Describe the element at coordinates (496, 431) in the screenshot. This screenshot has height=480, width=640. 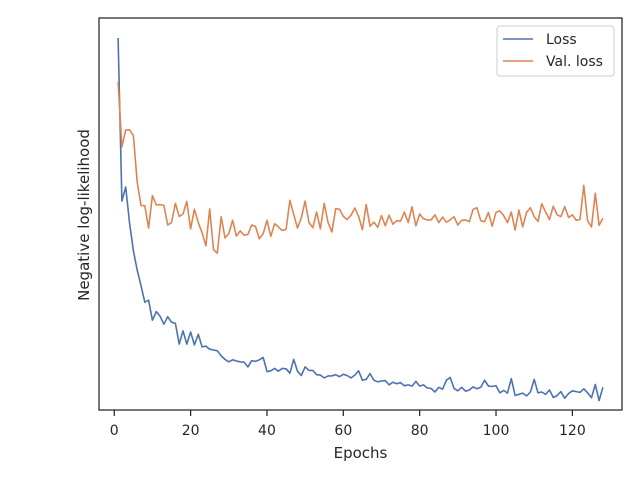
I see `x-tick-label-100: 100` at that location.